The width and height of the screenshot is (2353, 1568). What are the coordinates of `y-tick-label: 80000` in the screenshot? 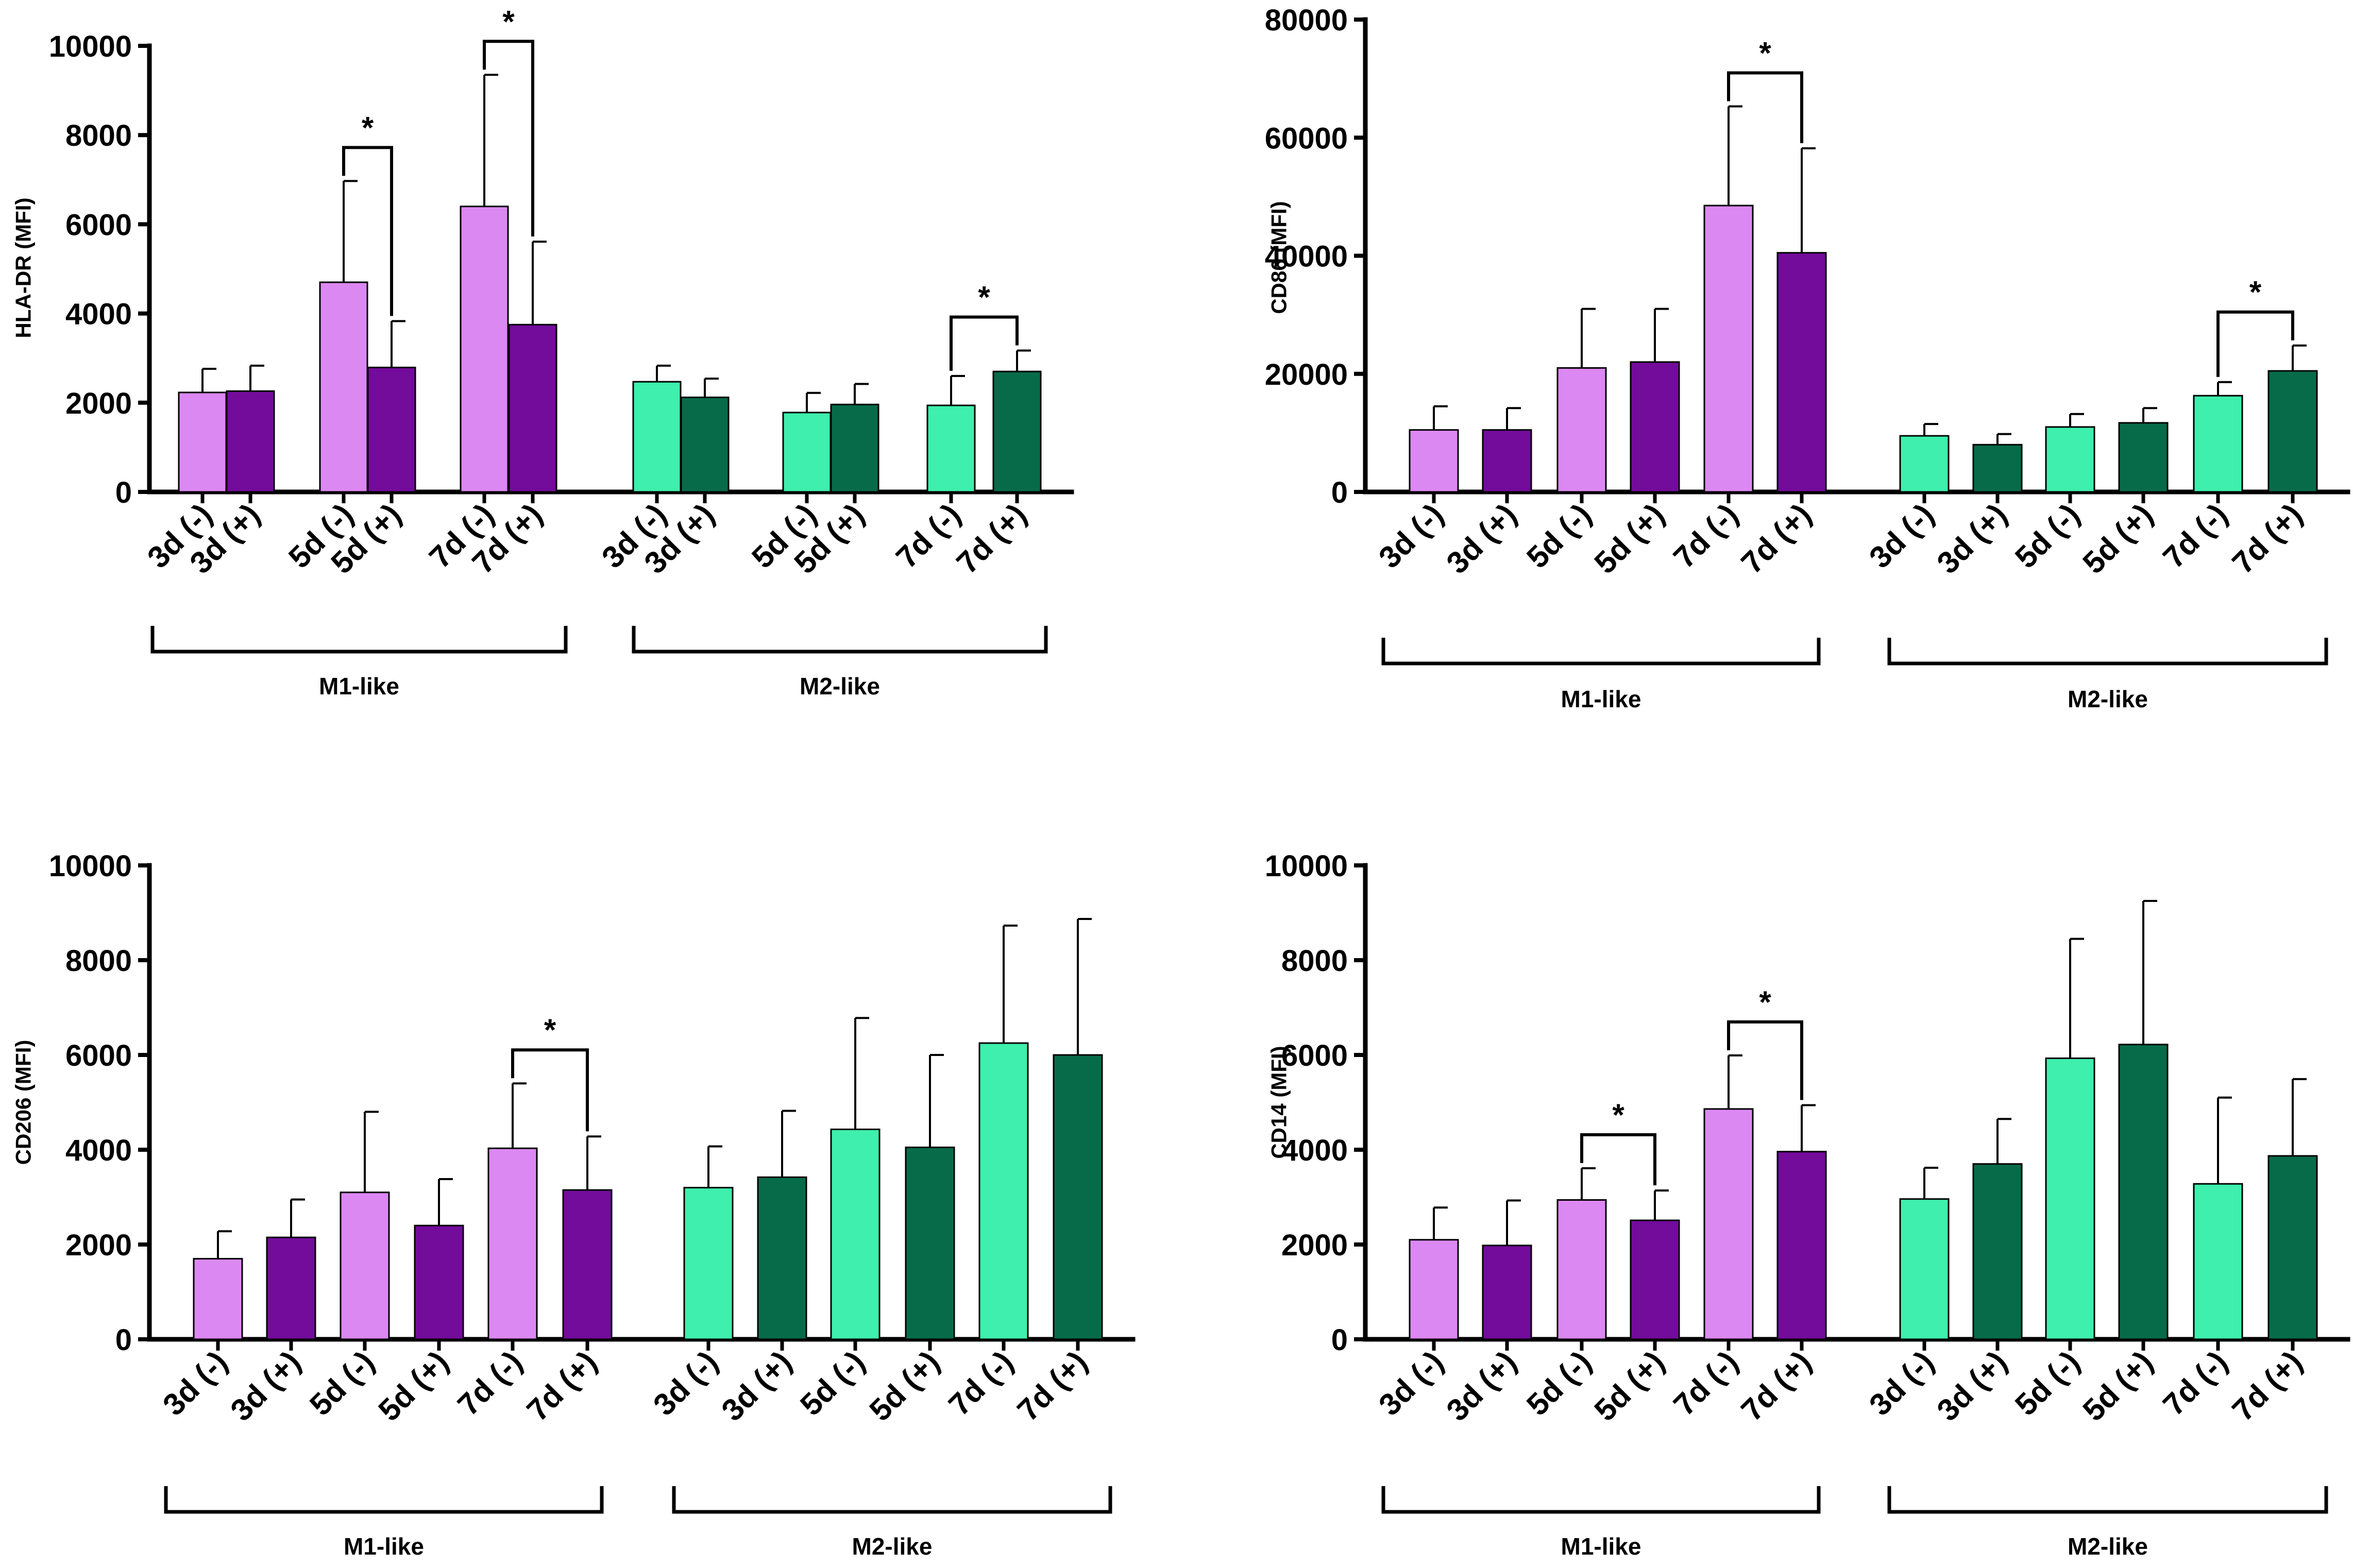 It's located at (1306, 21).